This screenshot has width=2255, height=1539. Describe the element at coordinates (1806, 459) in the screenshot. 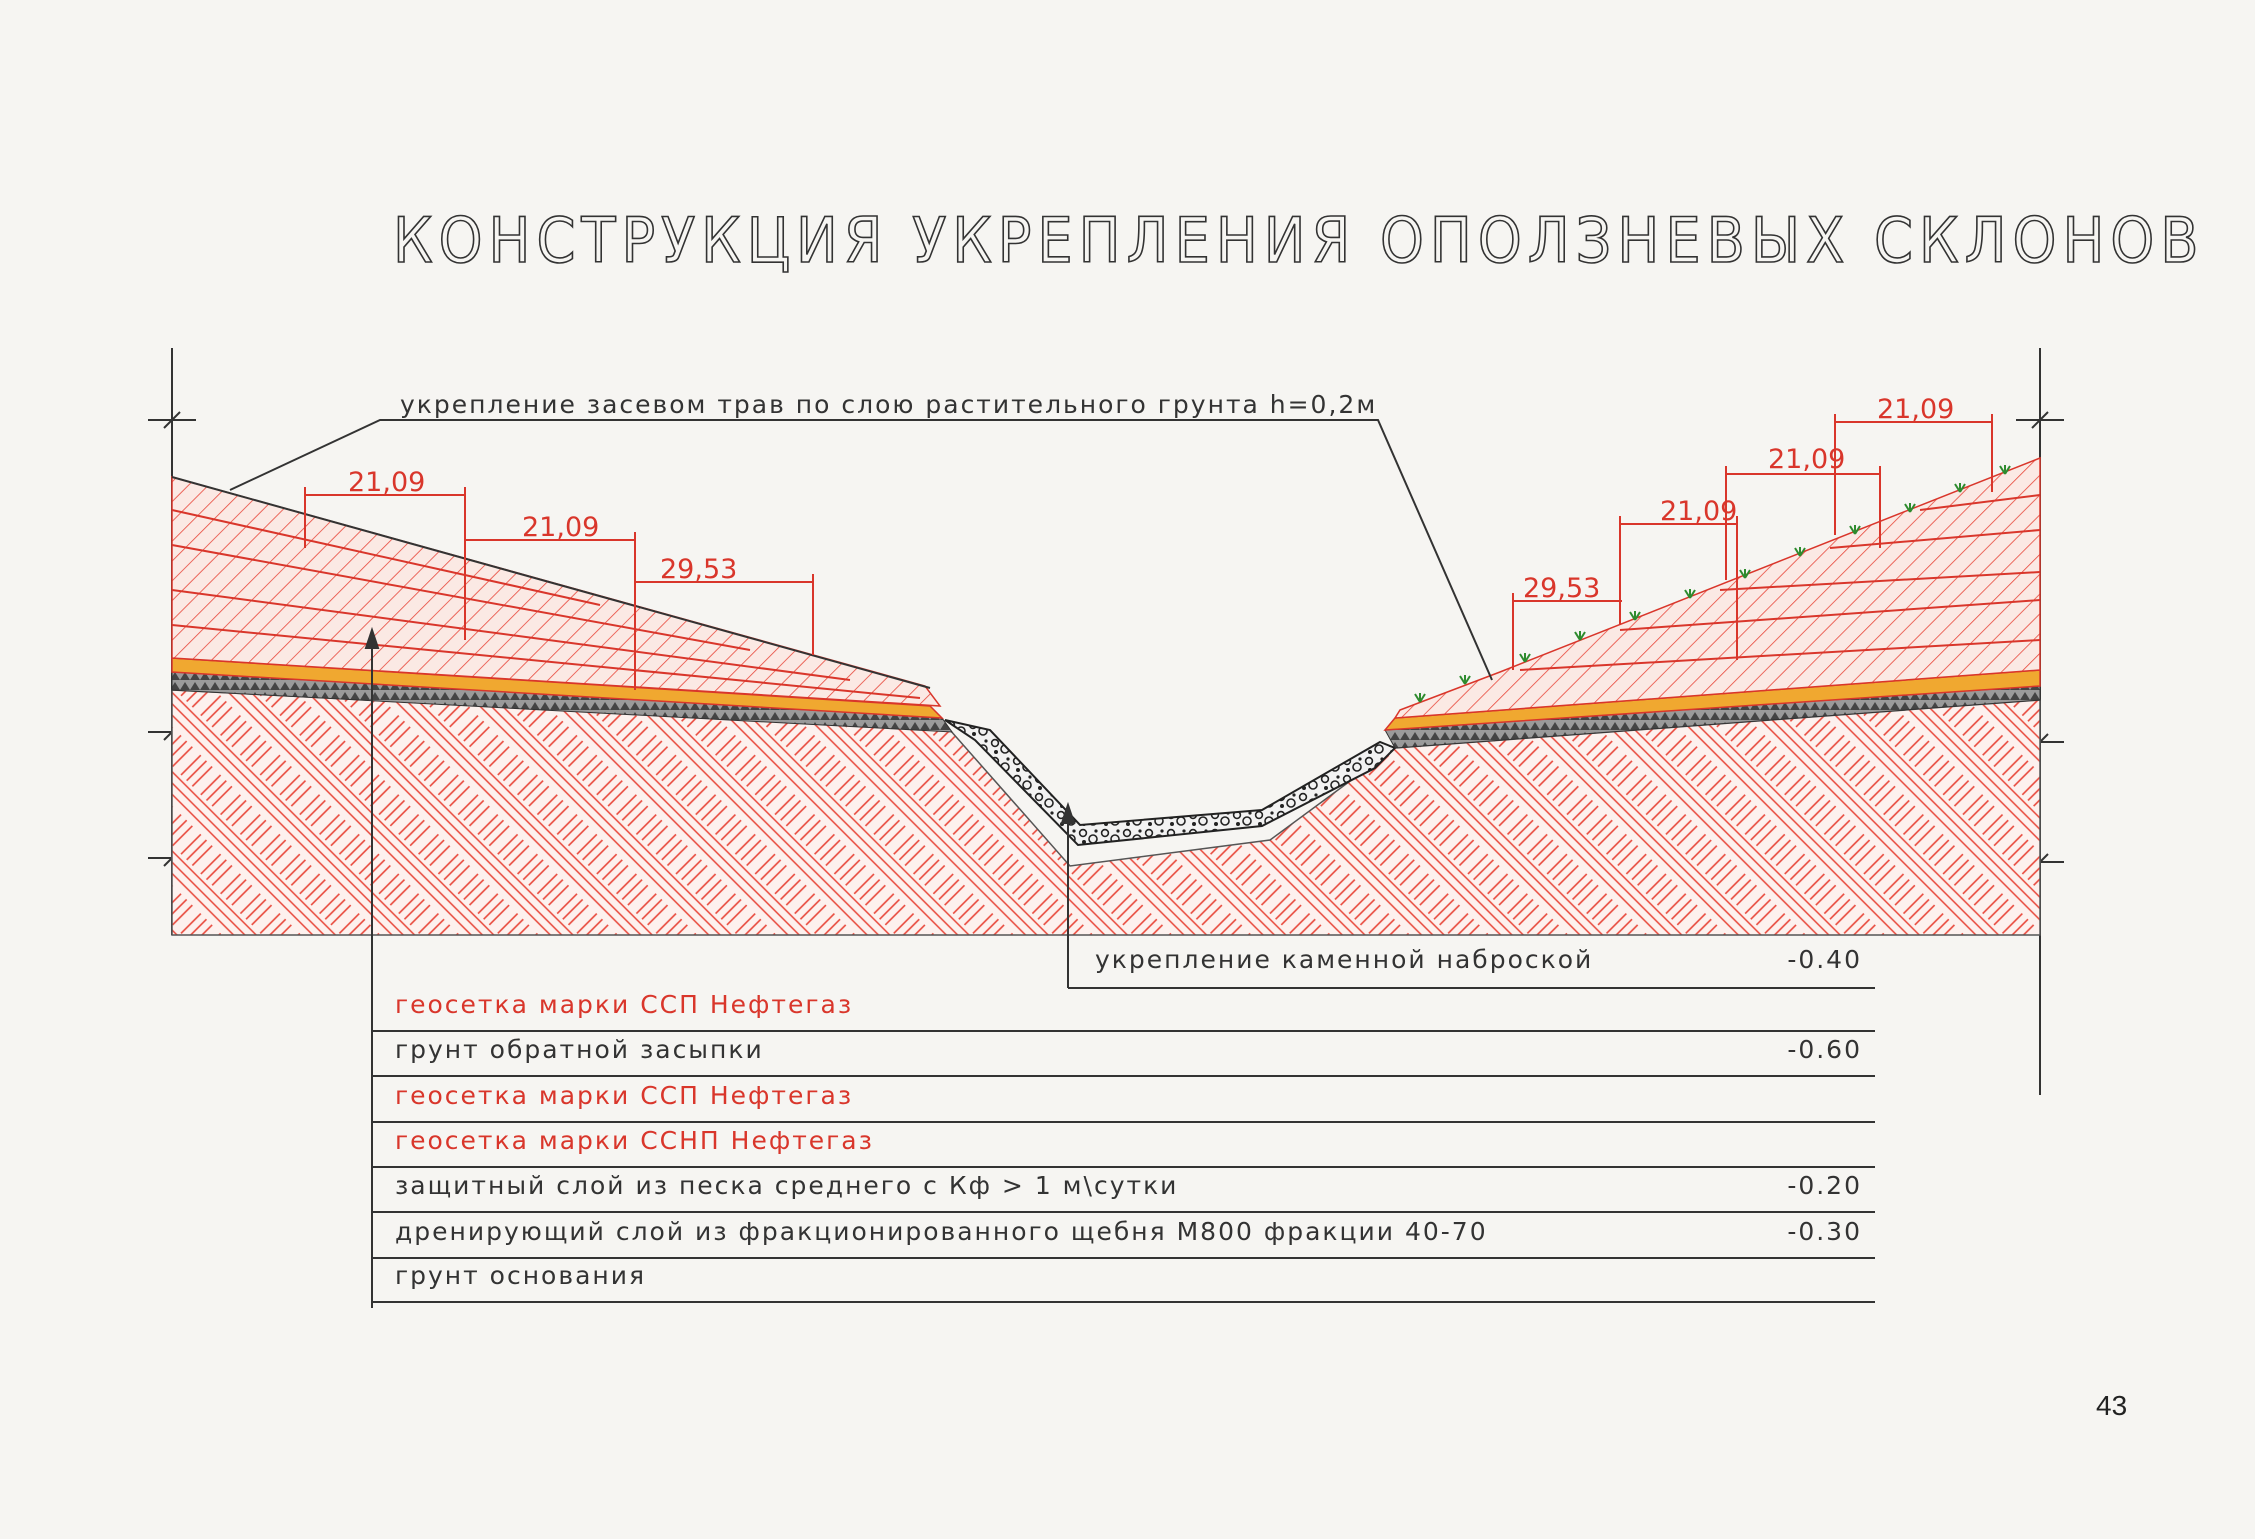

I see `dim-right-2: 21,09` at that location.